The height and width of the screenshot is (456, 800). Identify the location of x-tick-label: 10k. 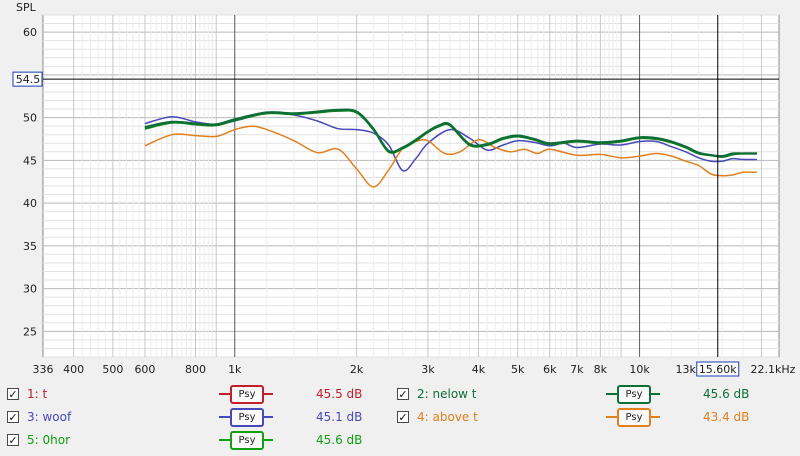
(639, 369).